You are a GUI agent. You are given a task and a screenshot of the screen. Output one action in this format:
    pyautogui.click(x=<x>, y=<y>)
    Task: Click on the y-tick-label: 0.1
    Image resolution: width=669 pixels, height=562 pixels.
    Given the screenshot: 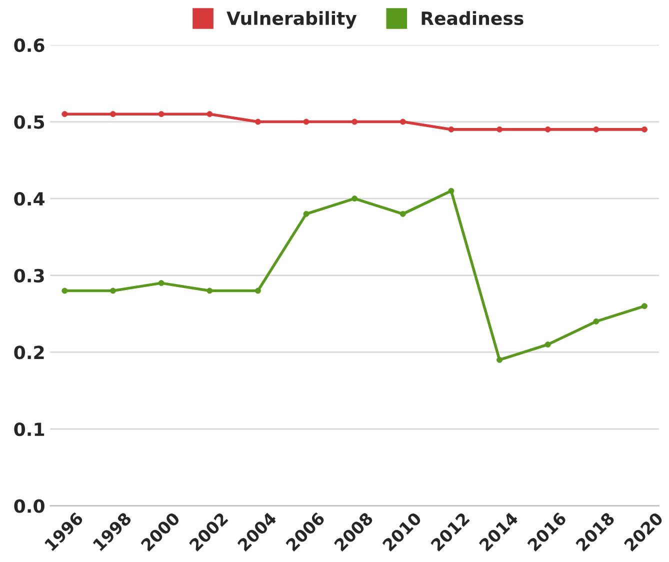 What is the action you would take?
    pyautogui.click(x=29, y=429)
    